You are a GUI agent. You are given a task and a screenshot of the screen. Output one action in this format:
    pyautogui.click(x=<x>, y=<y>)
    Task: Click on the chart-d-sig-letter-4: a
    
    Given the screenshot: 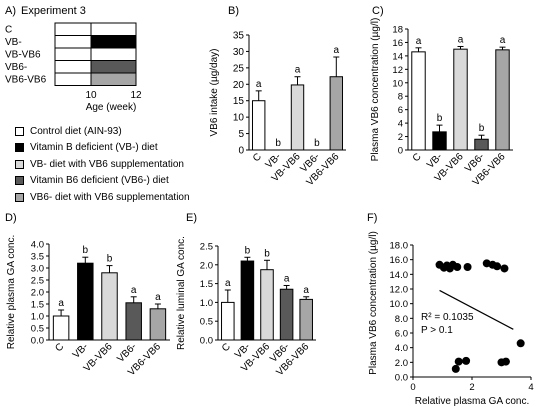 What is the action you would take?
    pyautogui.click(x=158, y=297)
    